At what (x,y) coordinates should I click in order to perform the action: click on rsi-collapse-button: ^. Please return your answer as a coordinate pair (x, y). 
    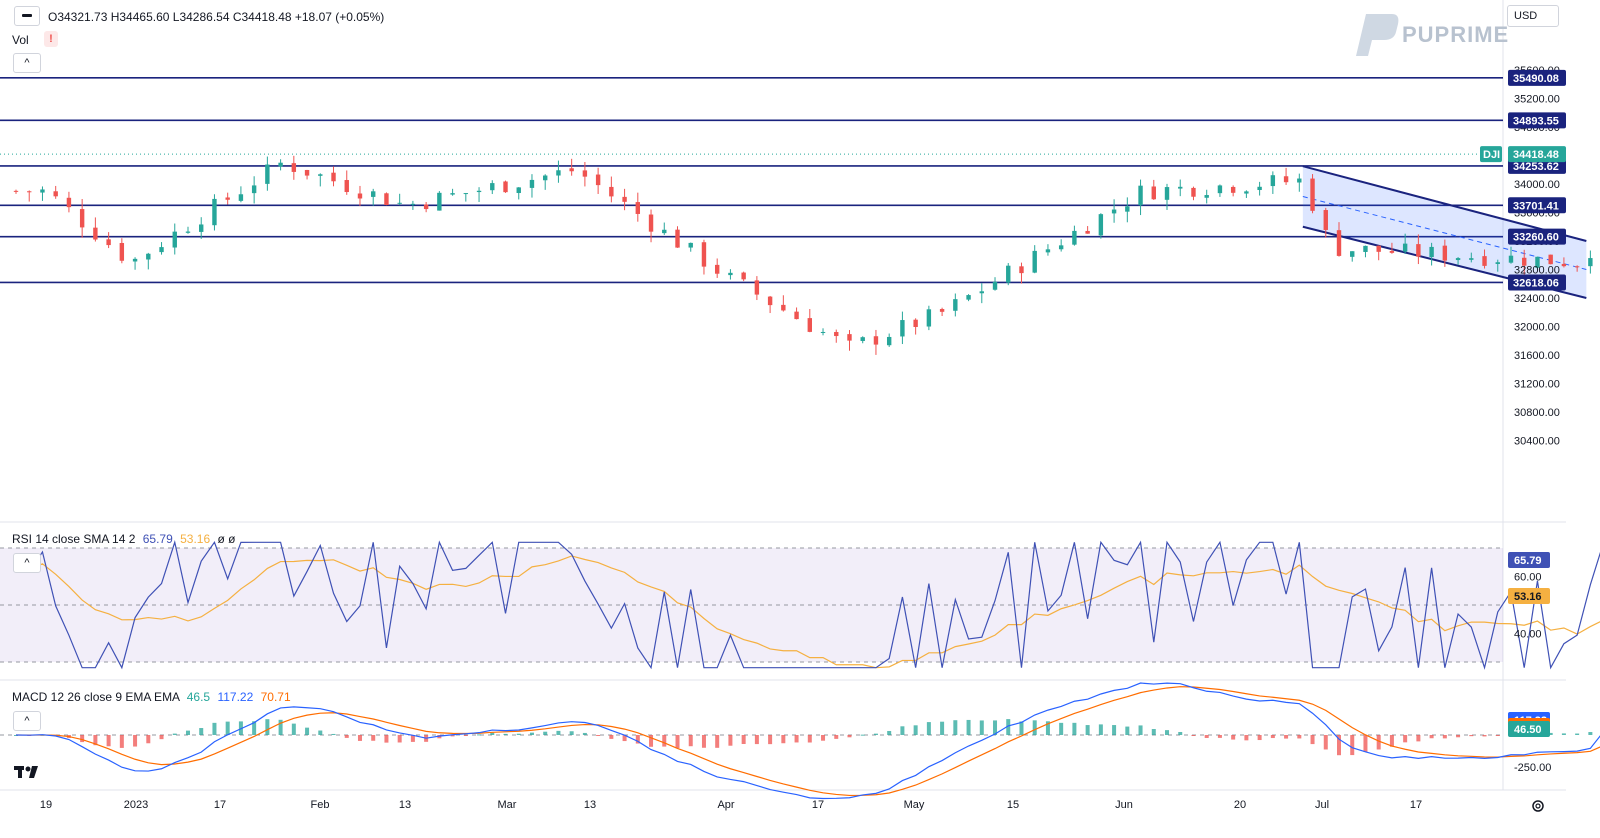
    Looking at the image, I should click on (27, 563).